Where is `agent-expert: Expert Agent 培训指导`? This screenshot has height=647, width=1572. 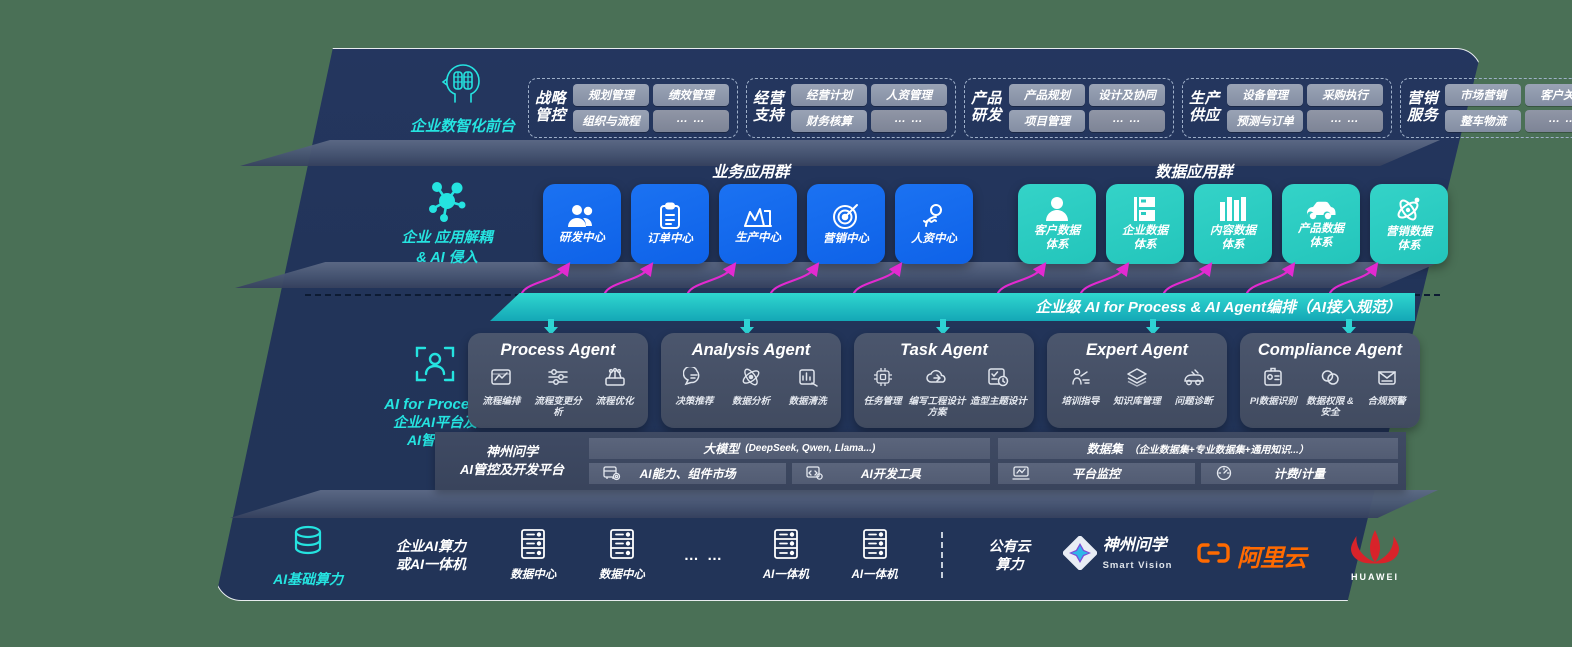
agent-expert: Expert Agent 培训指导 is located at coordinates (1137, 380).